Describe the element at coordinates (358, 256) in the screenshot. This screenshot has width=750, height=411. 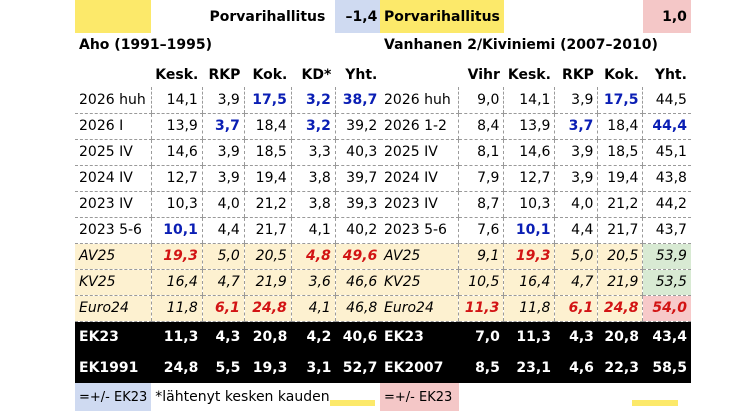
I see `table-cell: 49,6` at that location.